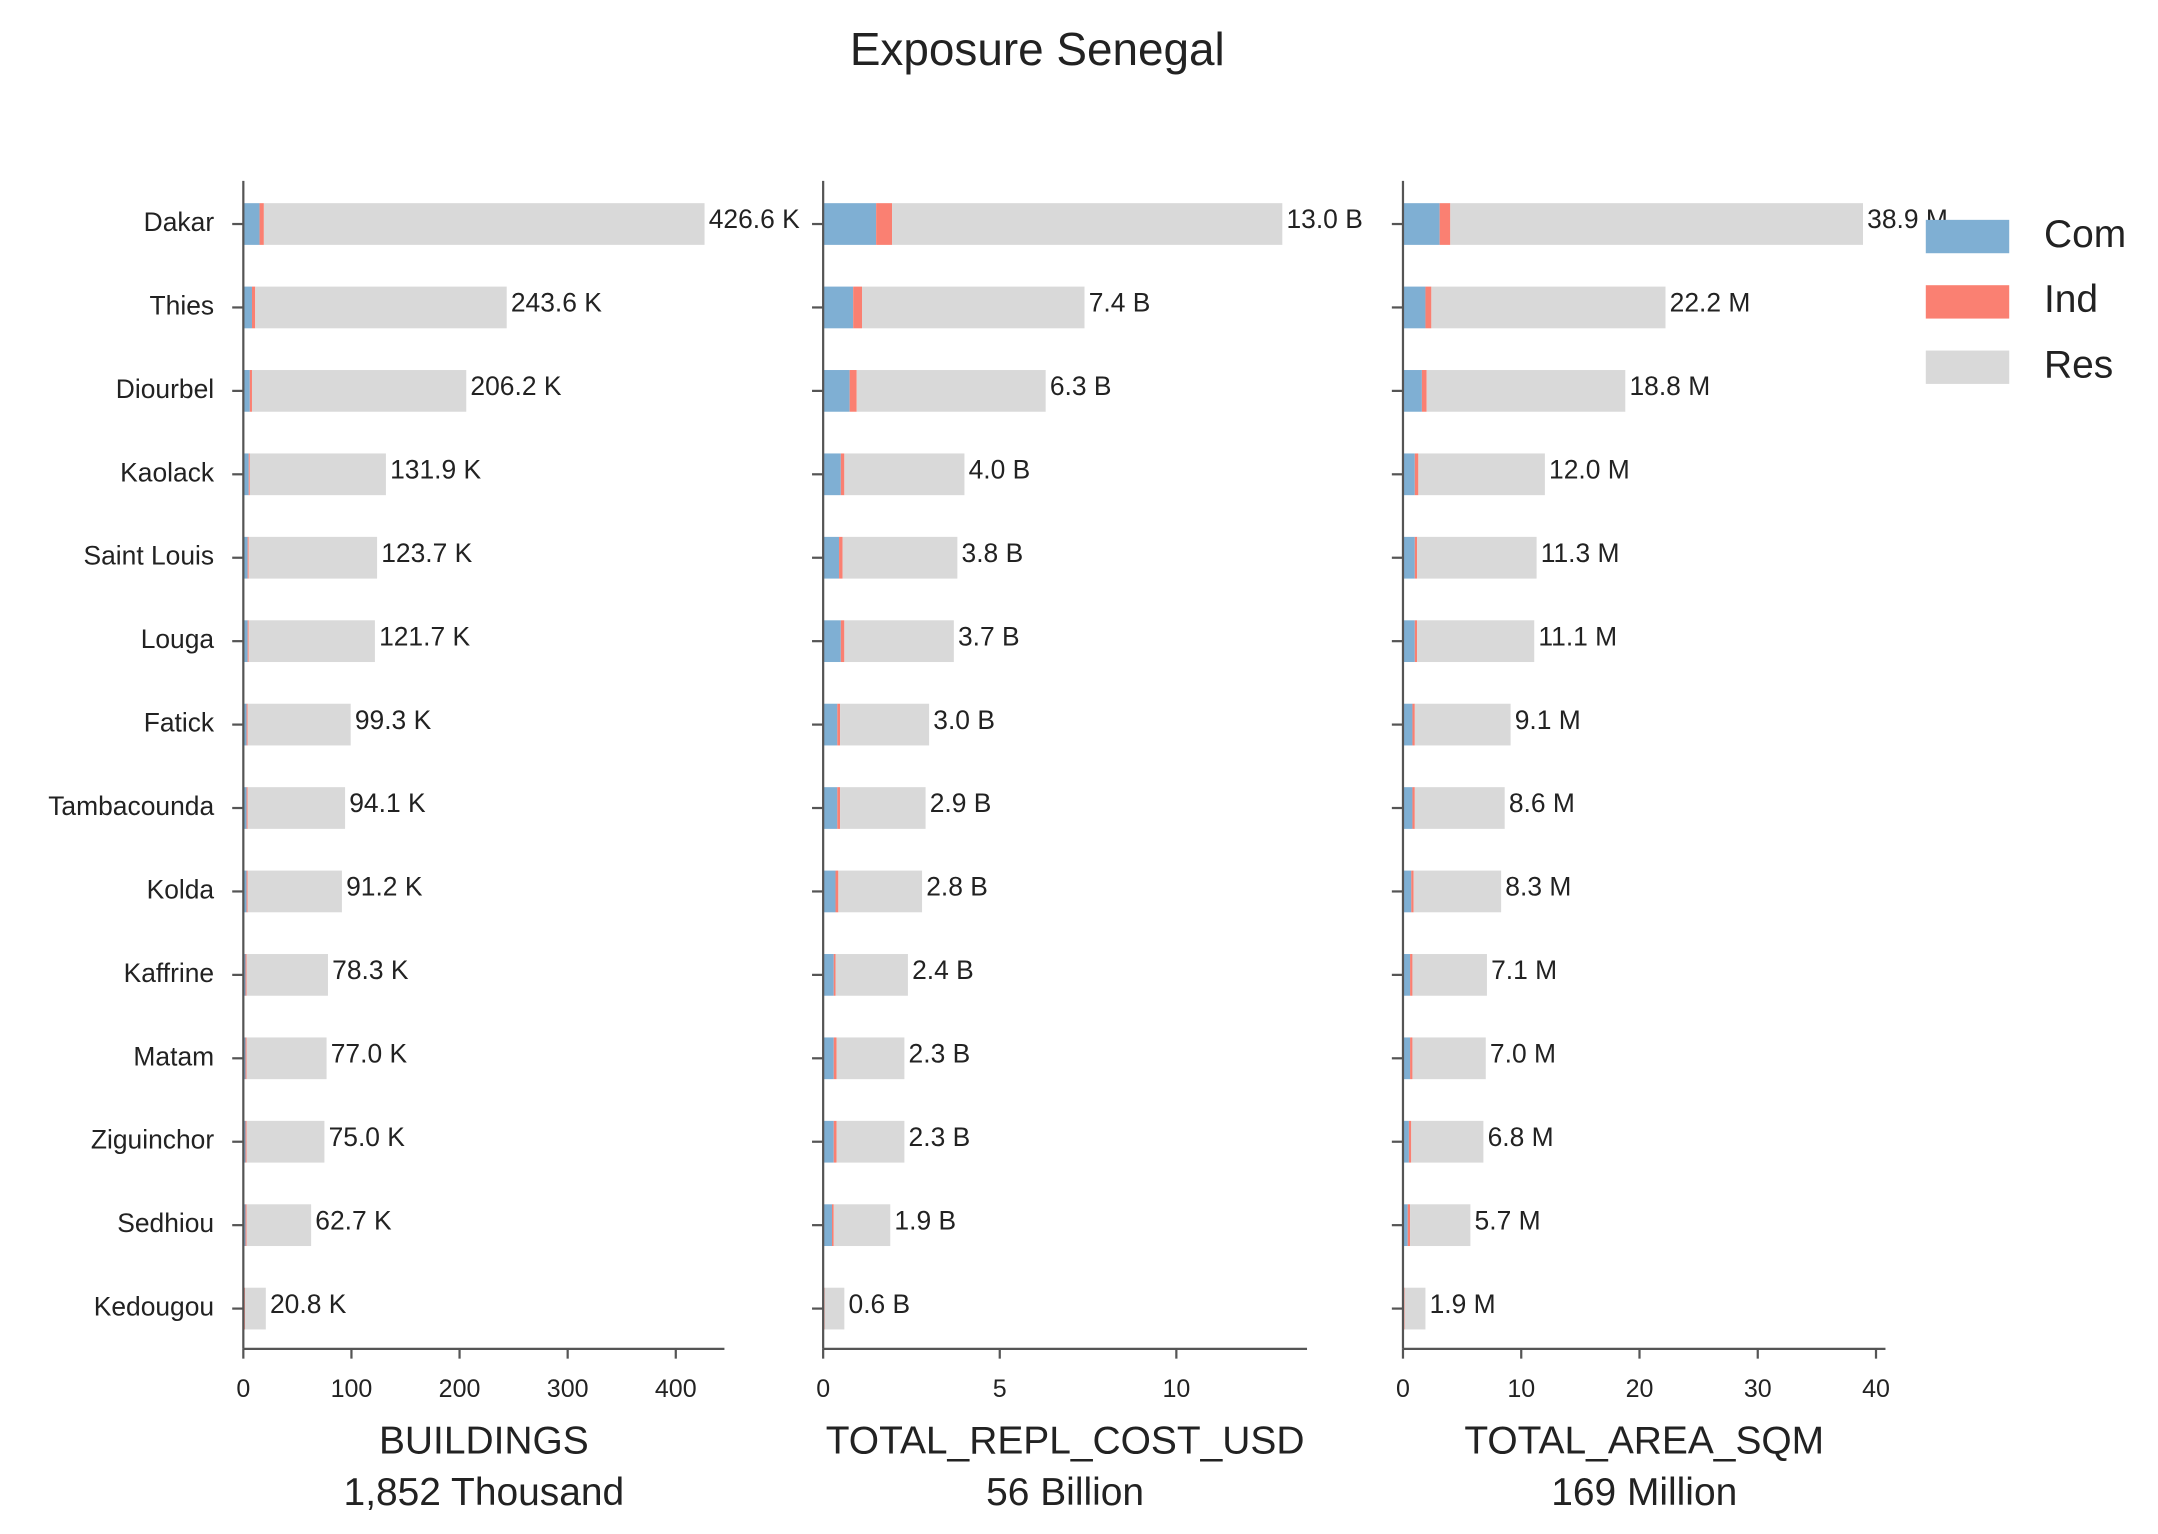  What do you see at coordinates (940, 1137) in the screenshot?
I see `total-label: 2.3 B` at bounding box center [940, 1137].